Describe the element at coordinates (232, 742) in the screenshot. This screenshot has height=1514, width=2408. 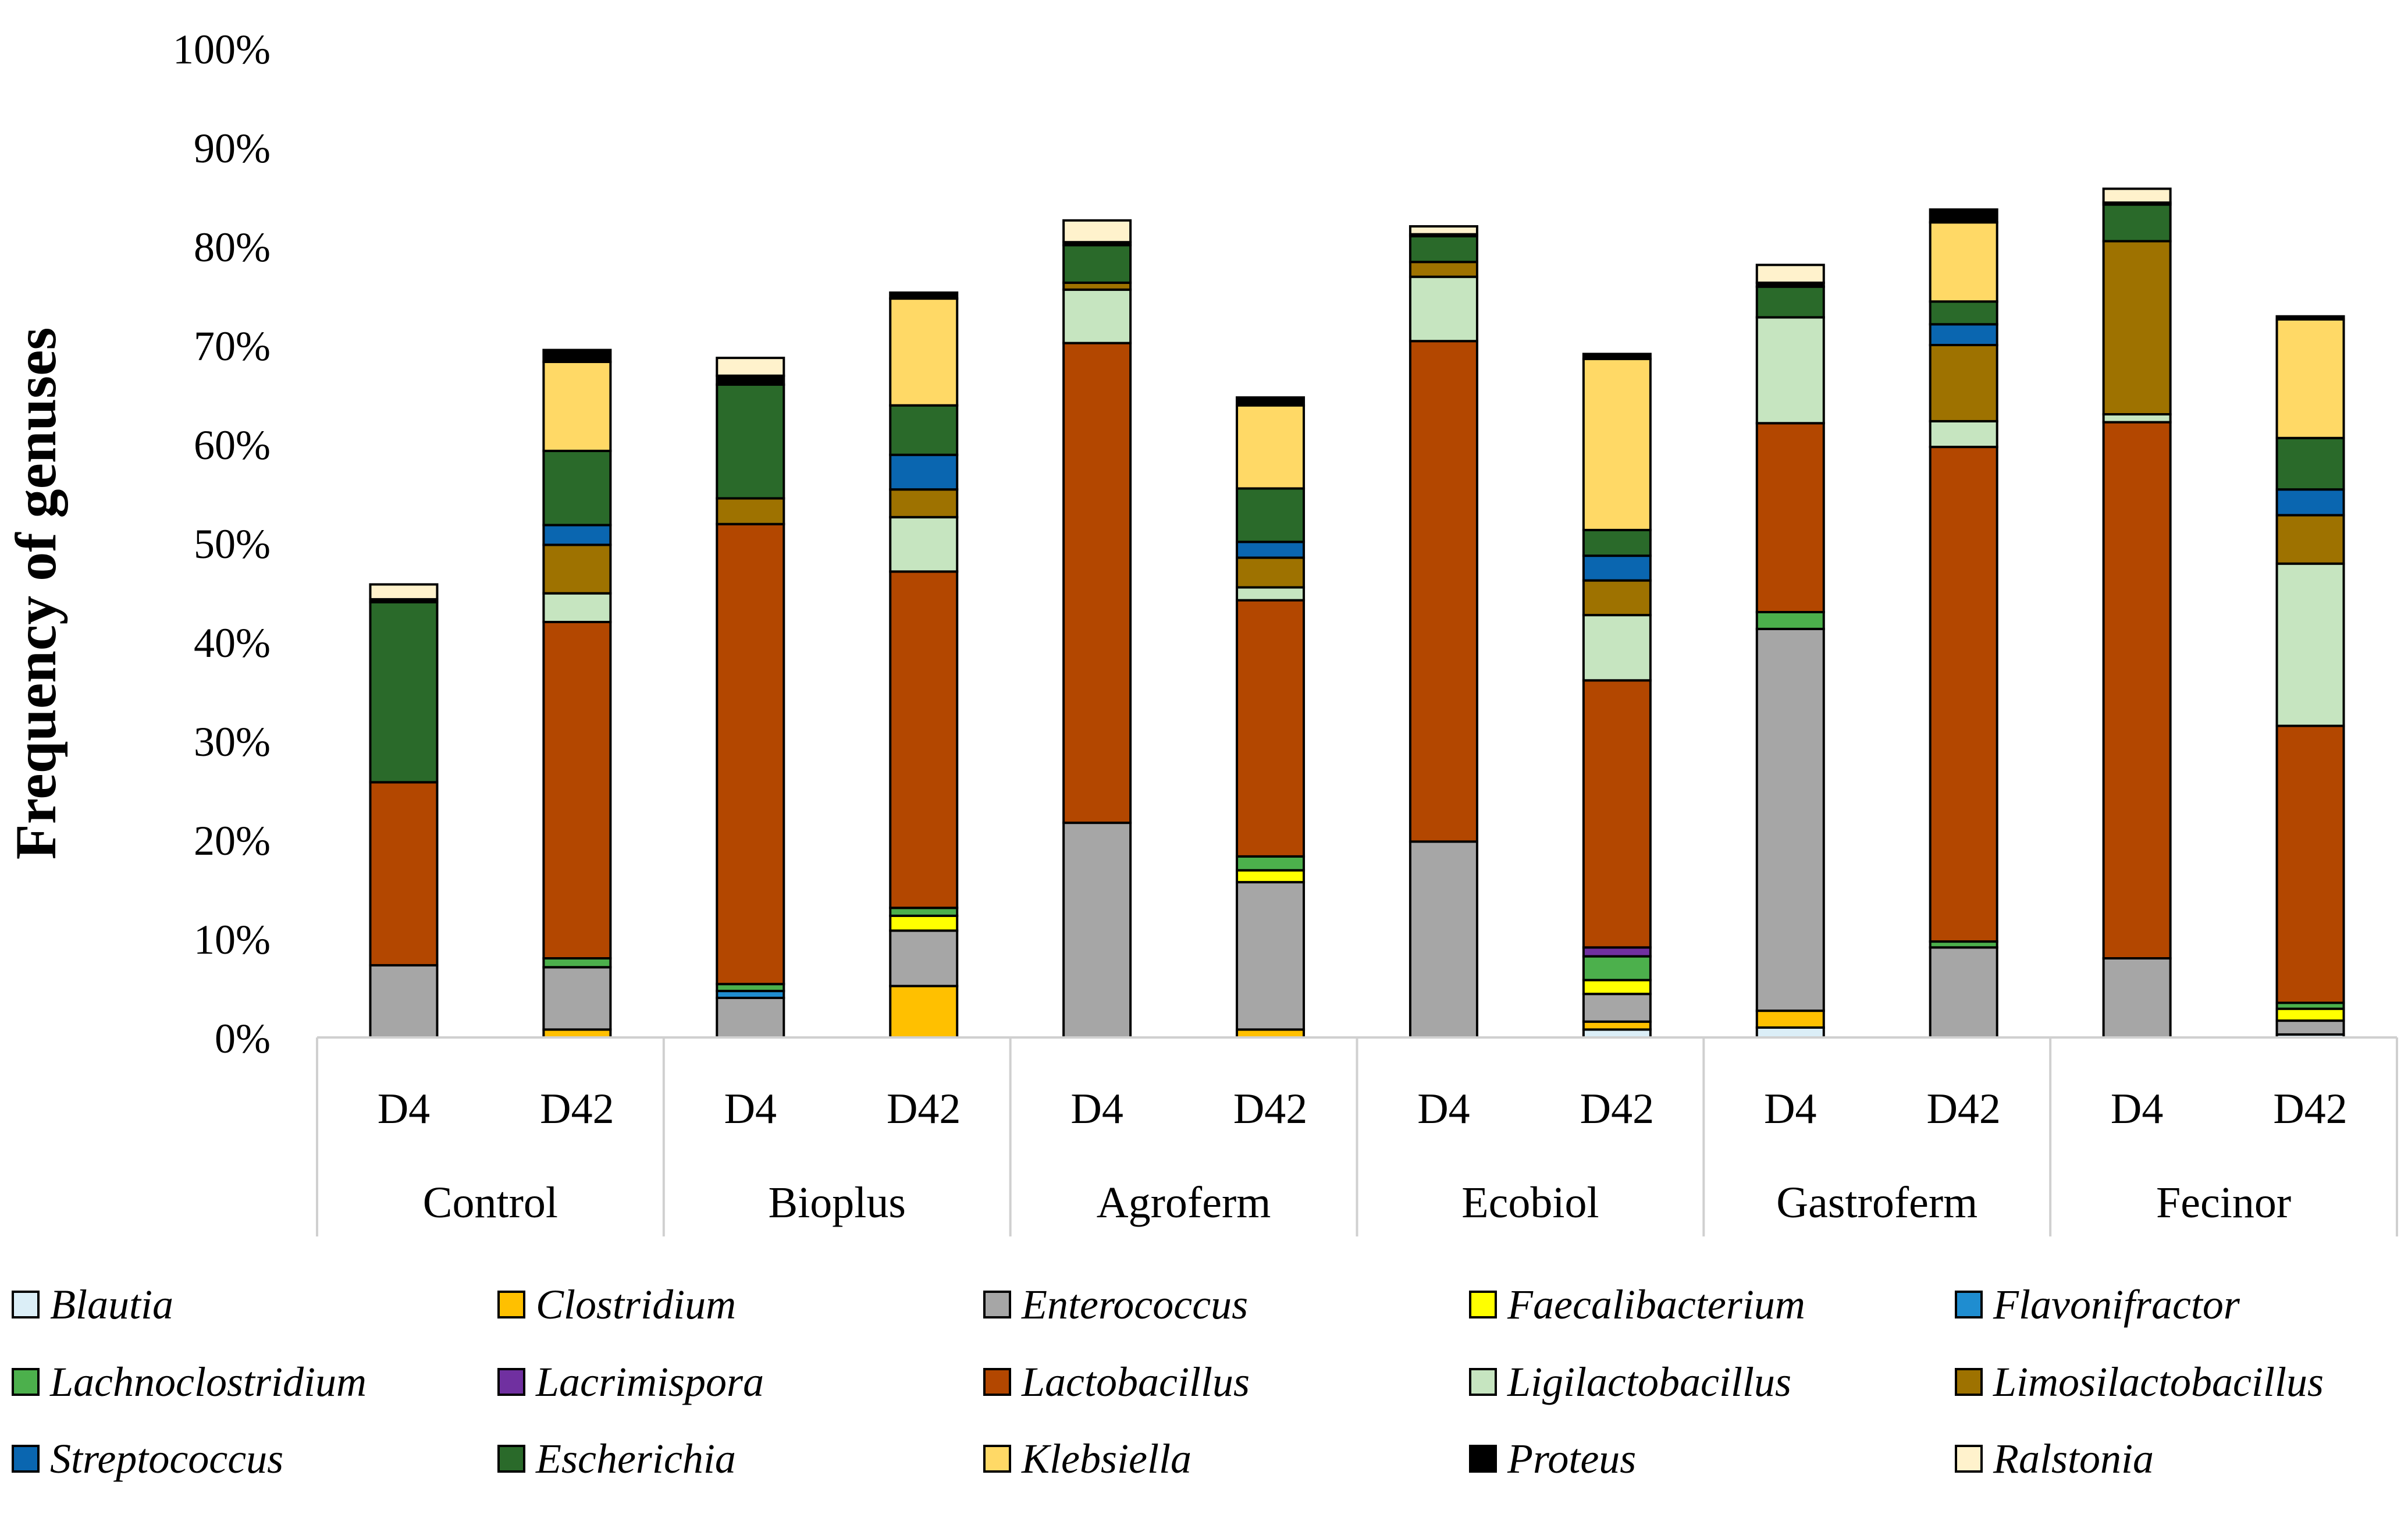
I see `y-tick-label: 30%` at that location.